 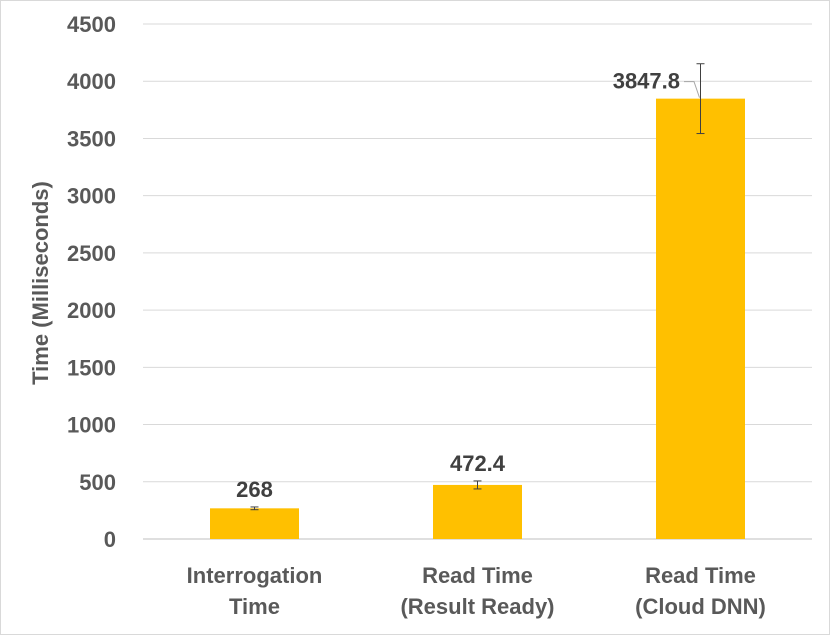 What do you see at coordinates (91, 196) in the screenshot?
I see `y-tick-label: 3000` at bounding box center [91, 196].